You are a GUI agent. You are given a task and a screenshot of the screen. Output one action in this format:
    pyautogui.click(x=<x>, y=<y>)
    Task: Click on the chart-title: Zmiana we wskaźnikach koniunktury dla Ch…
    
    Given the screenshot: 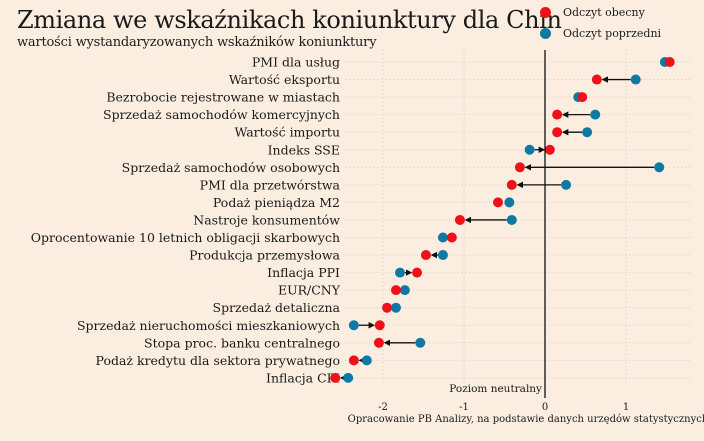 What is the action you would take?
    pyautogui.click(x=289, y=20)
    